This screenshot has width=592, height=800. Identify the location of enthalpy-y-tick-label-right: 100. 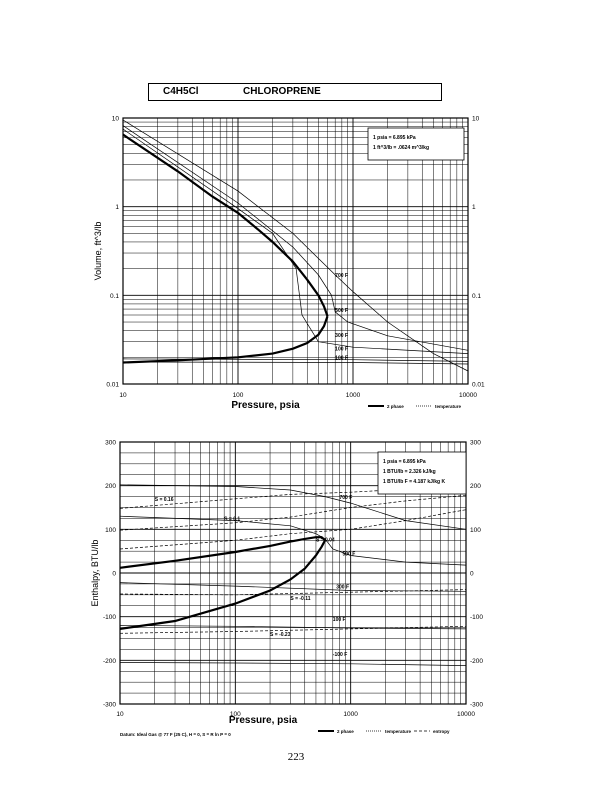
(475, 530).